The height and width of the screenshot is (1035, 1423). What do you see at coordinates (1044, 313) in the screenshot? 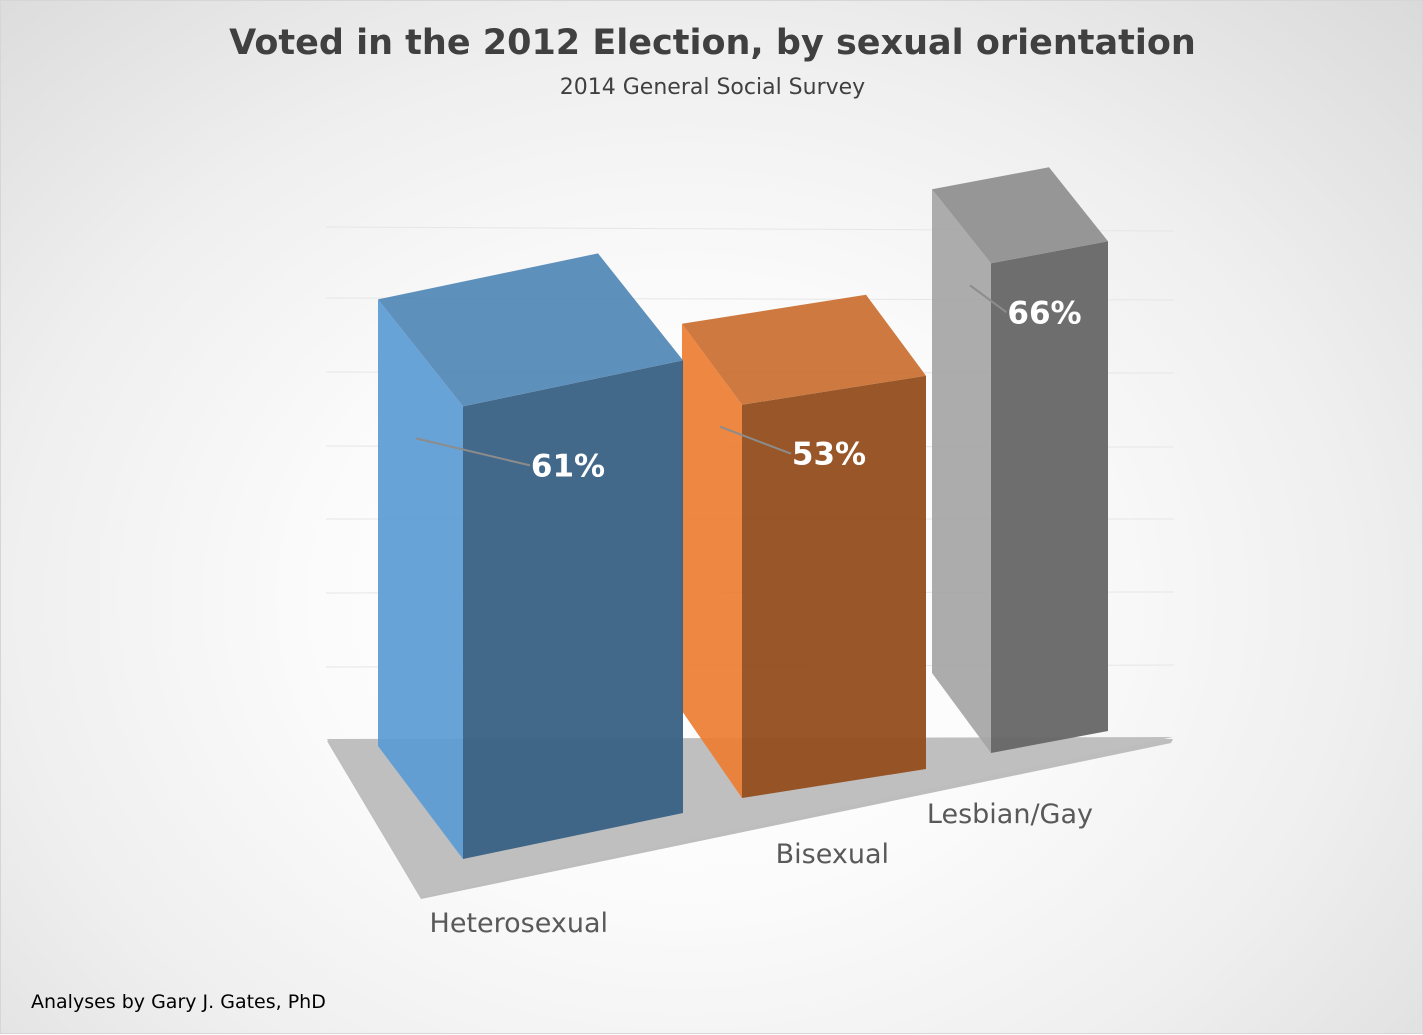
I see `data-label: 66%` at bounding box center [1044, 313].